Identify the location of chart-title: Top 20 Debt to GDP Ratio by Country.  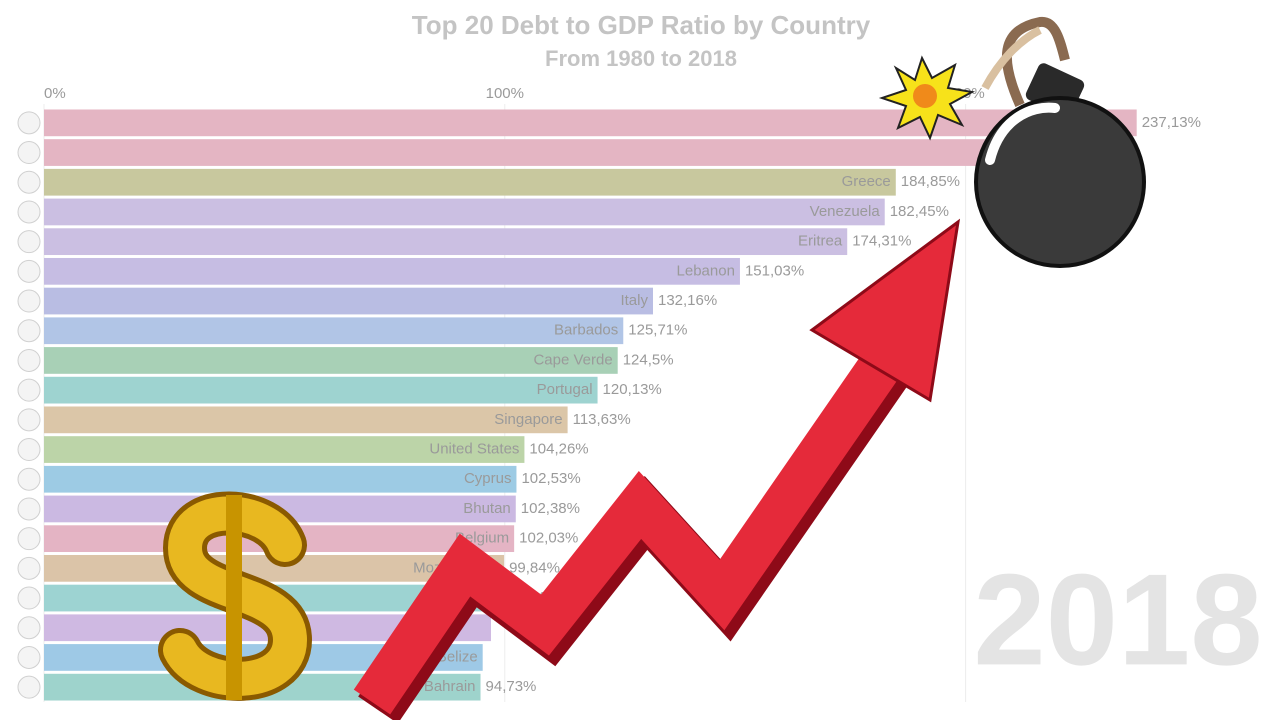
(641, 25).